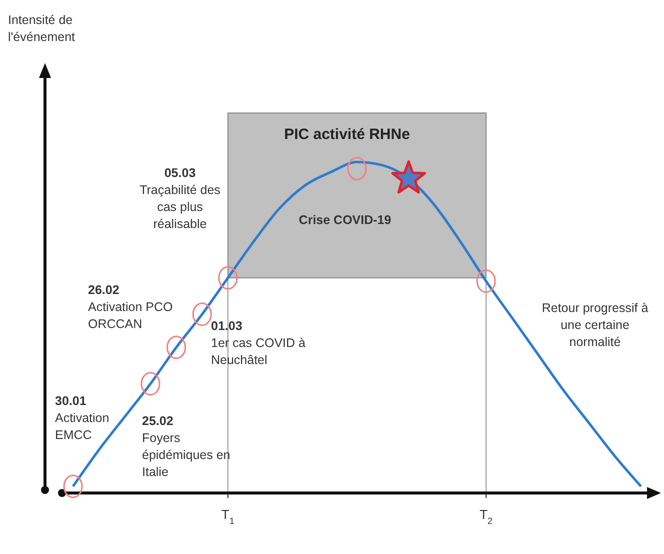 This screenshot has width=664, height=554. Describe the element at coordinates (186, 446) in the screenshot. I see `annotation: 25.02 Foyers épidémiques en Italie` at that location.